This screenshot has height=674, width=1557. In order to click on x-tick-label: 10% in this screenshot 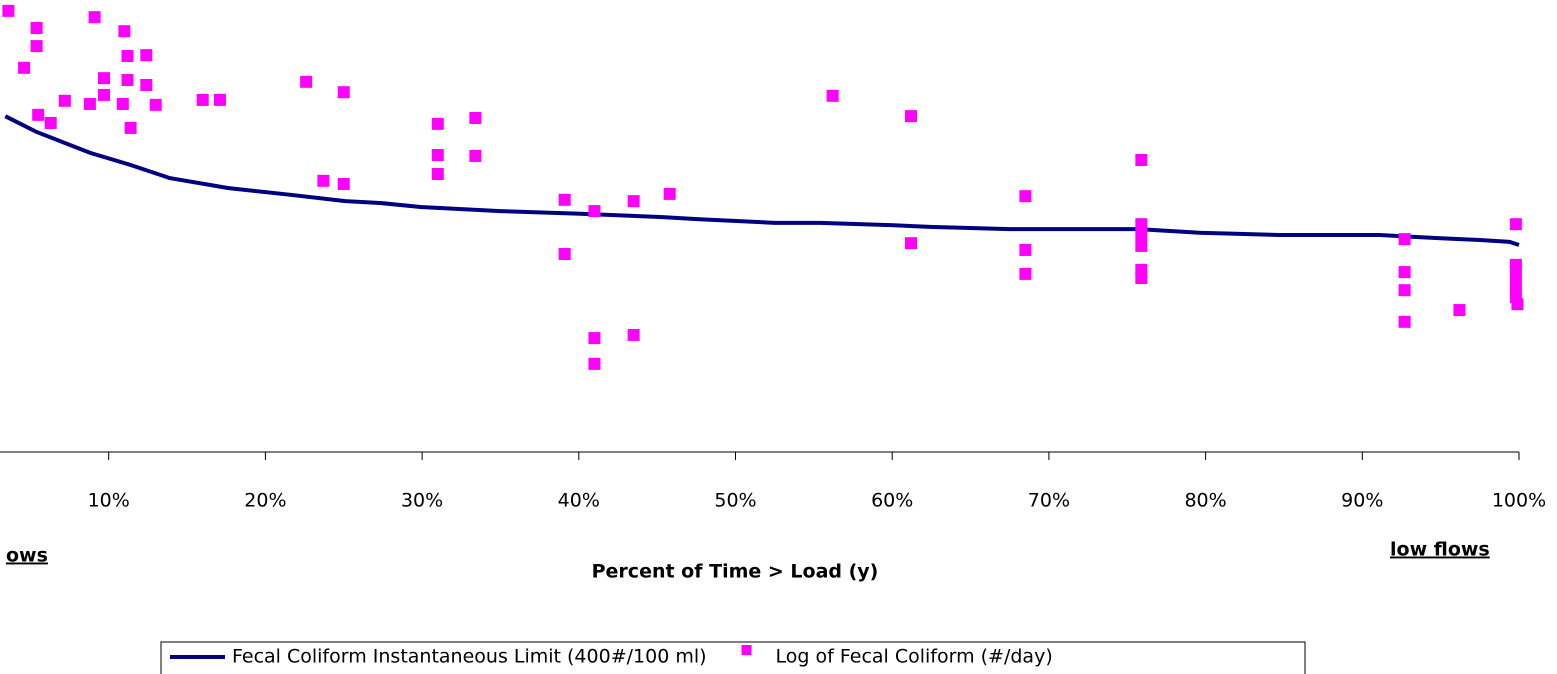, I will do `click(109, 501)`.